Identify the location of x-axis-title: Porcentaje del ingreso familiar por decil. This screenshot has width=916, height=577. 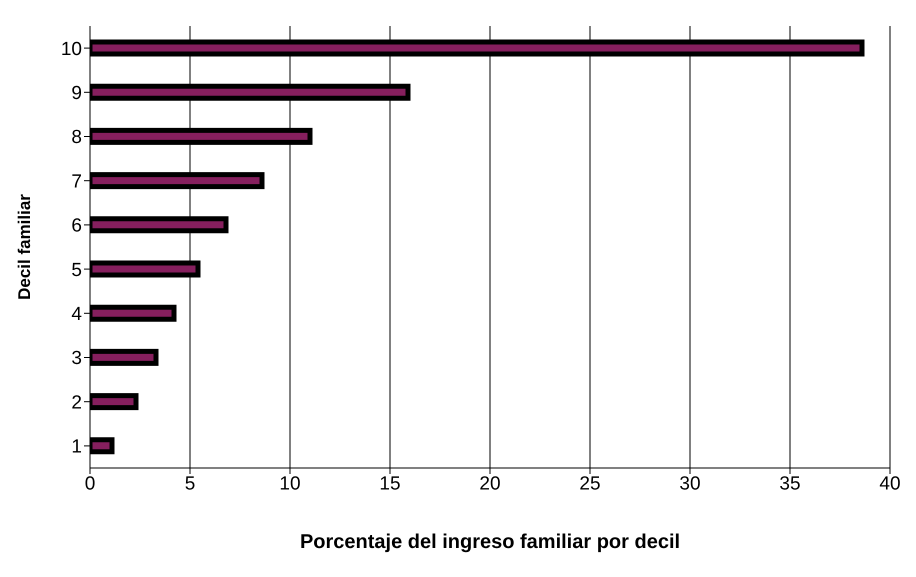
(490, 542).